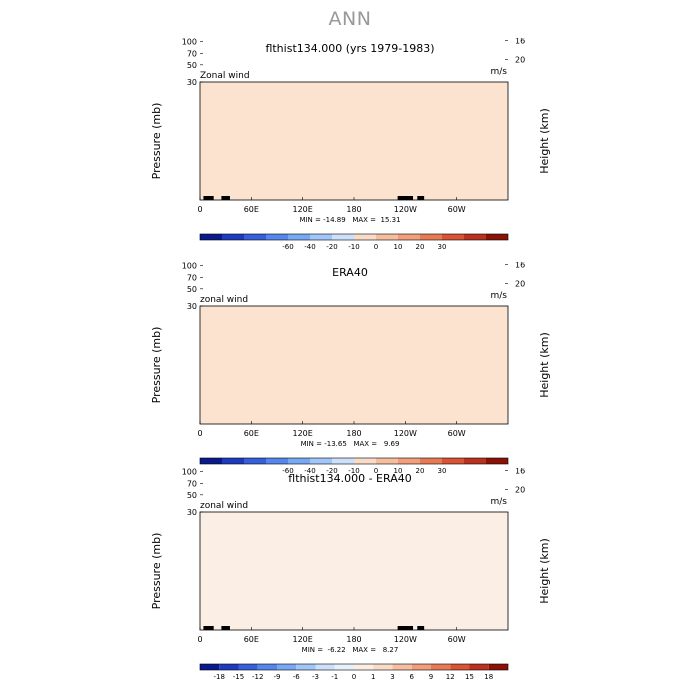 The height and width of the screenshot is (700, 700). Describe the element at coordinates (257, 677) in the screenshot. I see `colorbar-level-label: -12` at that location.